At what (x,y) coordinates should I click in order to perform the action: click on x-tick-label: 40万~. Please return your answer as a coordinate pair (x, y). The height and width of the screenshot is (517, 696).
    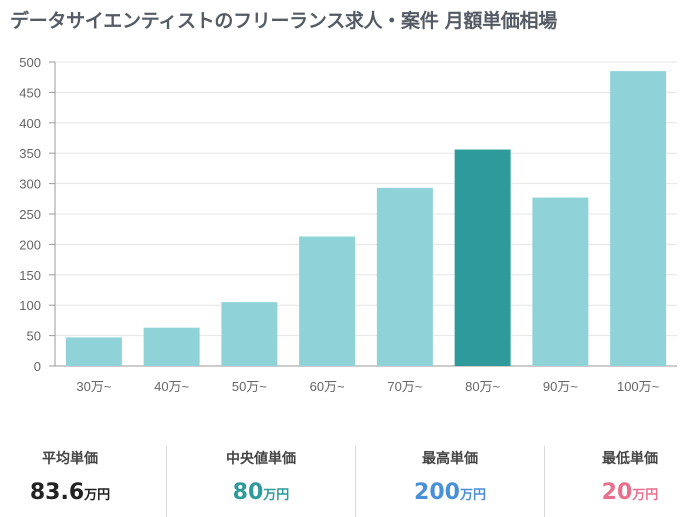
    Looking at the image, I should click on (171, 386).